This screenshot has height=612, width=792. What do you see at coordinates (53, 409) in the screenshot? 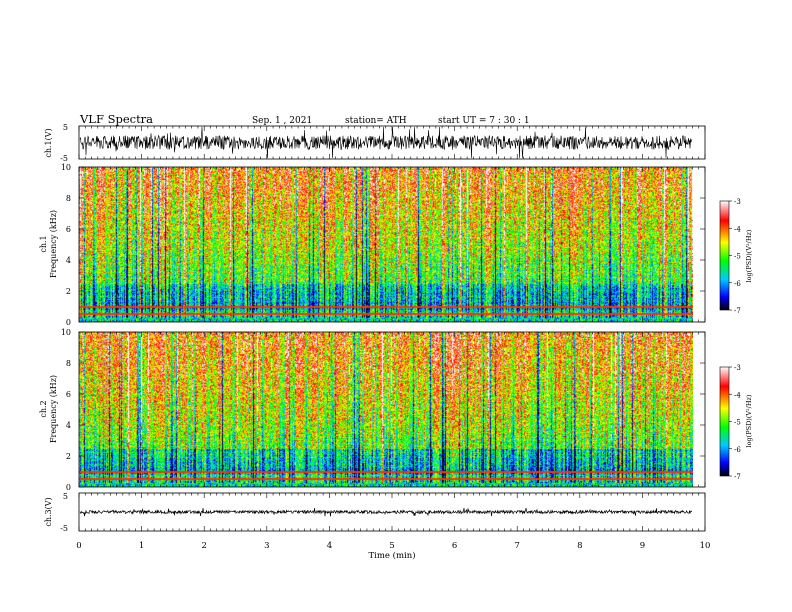
I see `ch2-frequency-ylabel: Frequency (kHz)` at bounding box center [53, 409].